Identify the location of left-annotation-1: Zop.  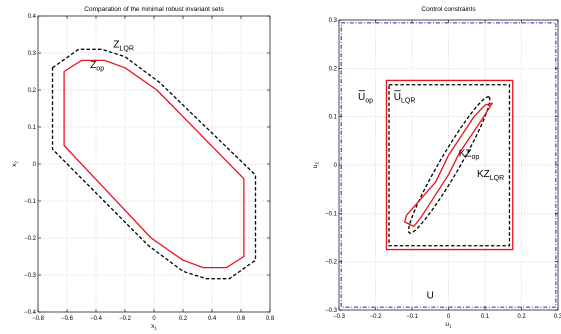
(97, 66).